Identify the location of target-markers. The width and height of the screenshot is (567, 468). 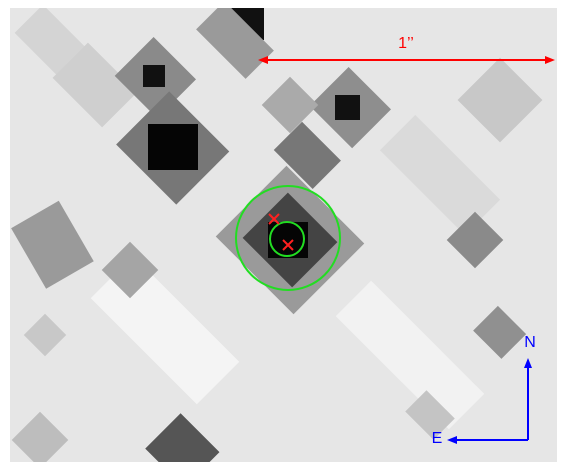
(288, 238).